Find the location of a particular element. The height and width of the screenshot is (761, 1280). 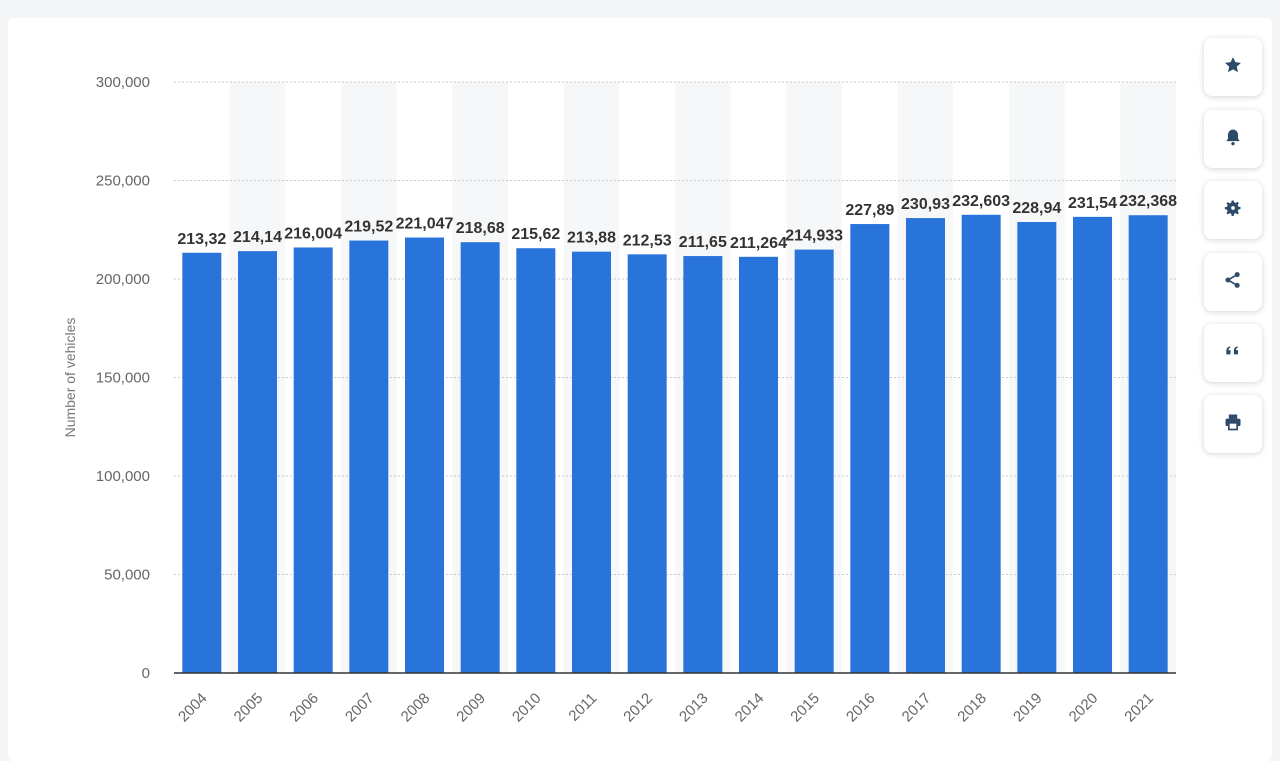

notification-button is located at coordinates (1233, 139).